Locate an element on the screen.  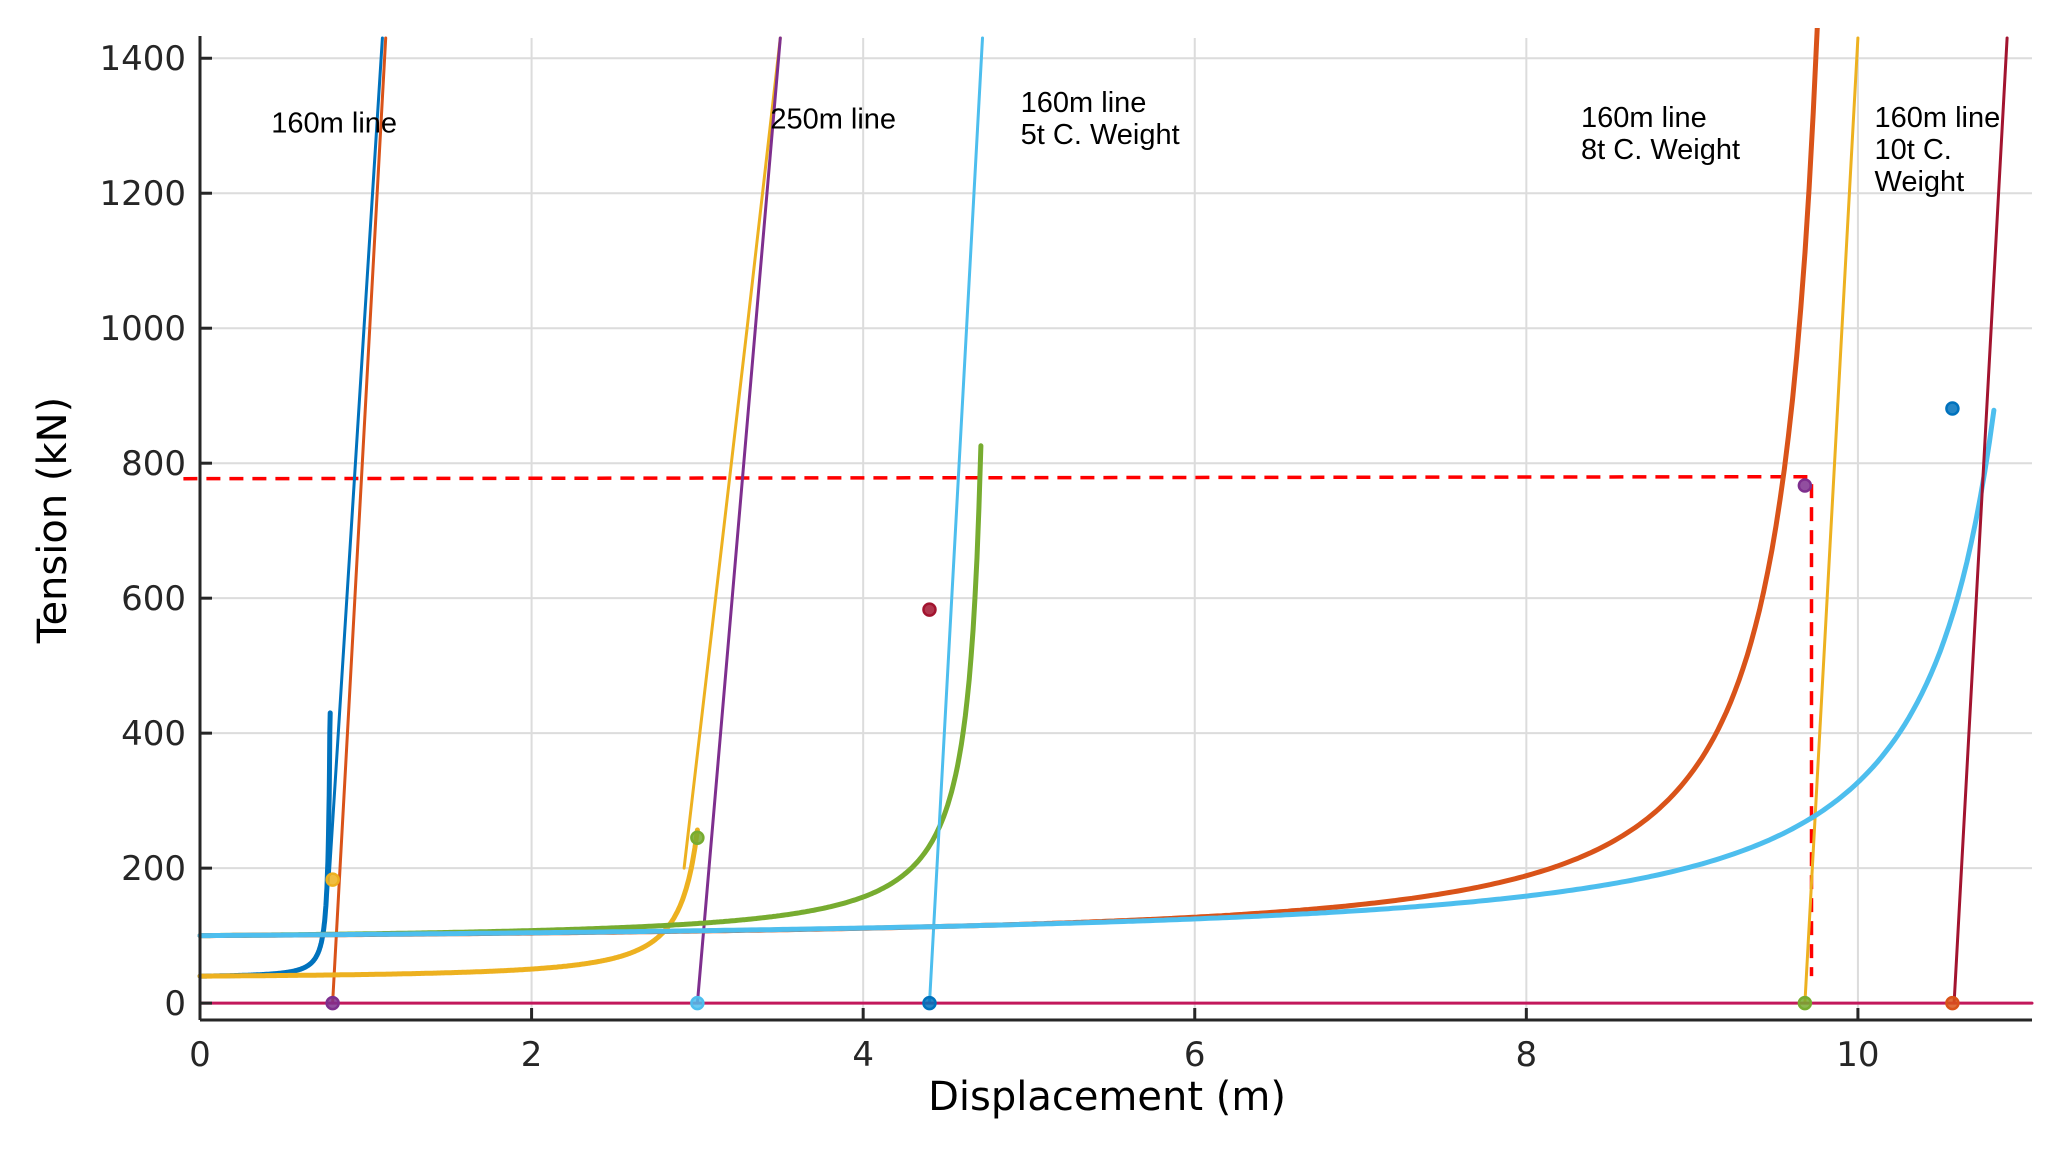
y-tick-label: 1200 is located at coordinates (142, 194).